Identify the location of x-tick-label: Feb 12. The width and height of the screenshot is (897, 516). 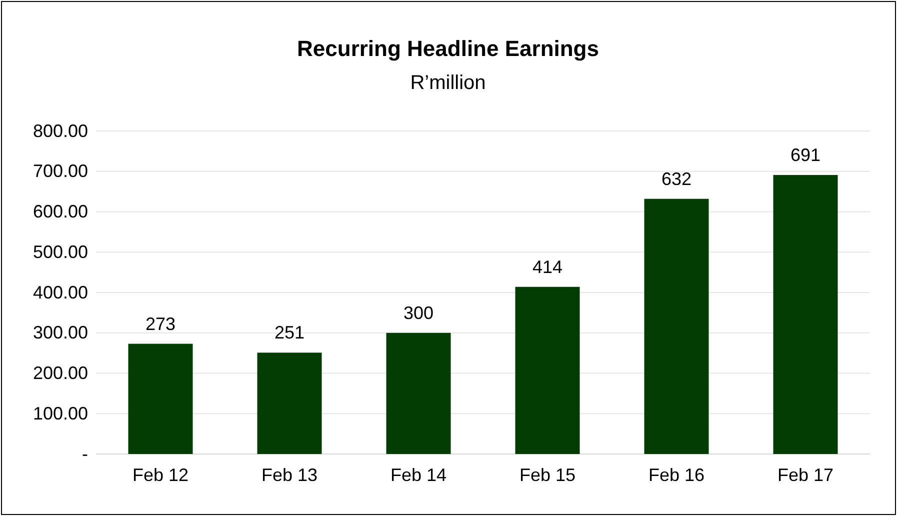
(160, 474).